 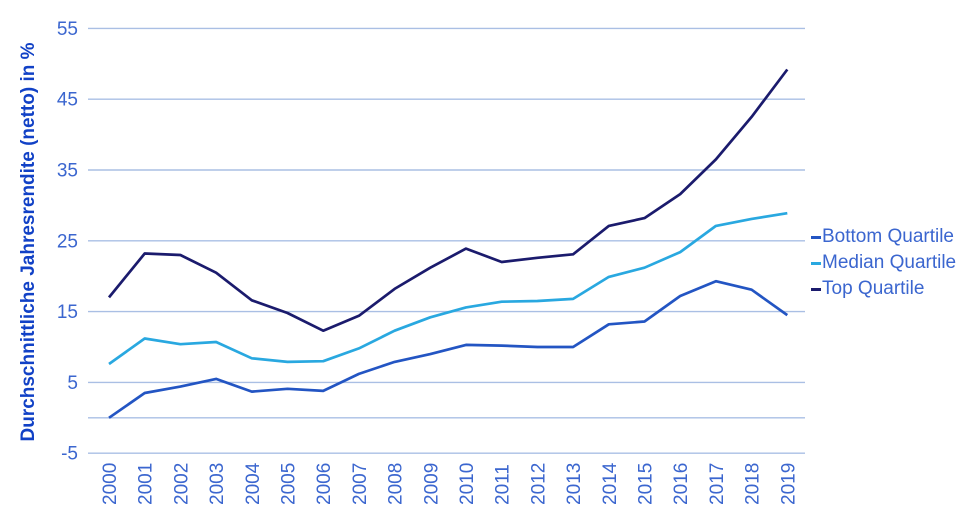 What do you see at coordinates (431, 484) in the screenshot?
I see `x-tick-label-2009: 2009` at bounding box center [431, 484].